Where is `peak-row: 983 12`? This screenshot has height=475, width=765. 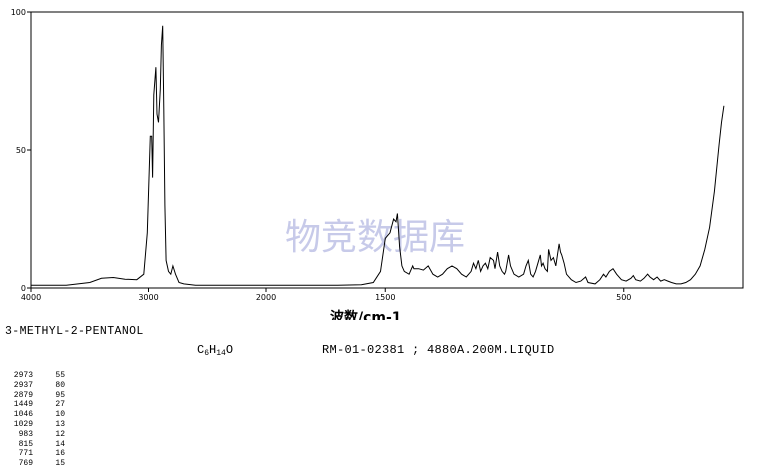 peak-row: 983 12 is located at coordinates (34, 435).